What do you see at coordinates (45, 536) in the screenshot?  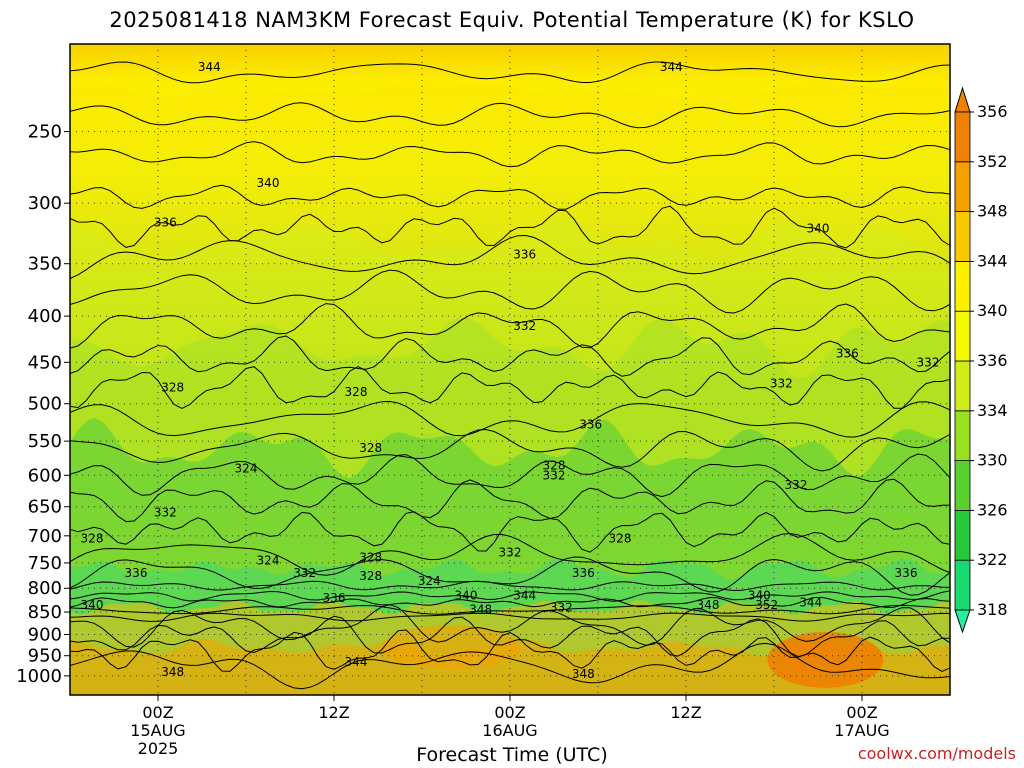 I see `y-tick-label: 700` at bounding box center [45, 536].